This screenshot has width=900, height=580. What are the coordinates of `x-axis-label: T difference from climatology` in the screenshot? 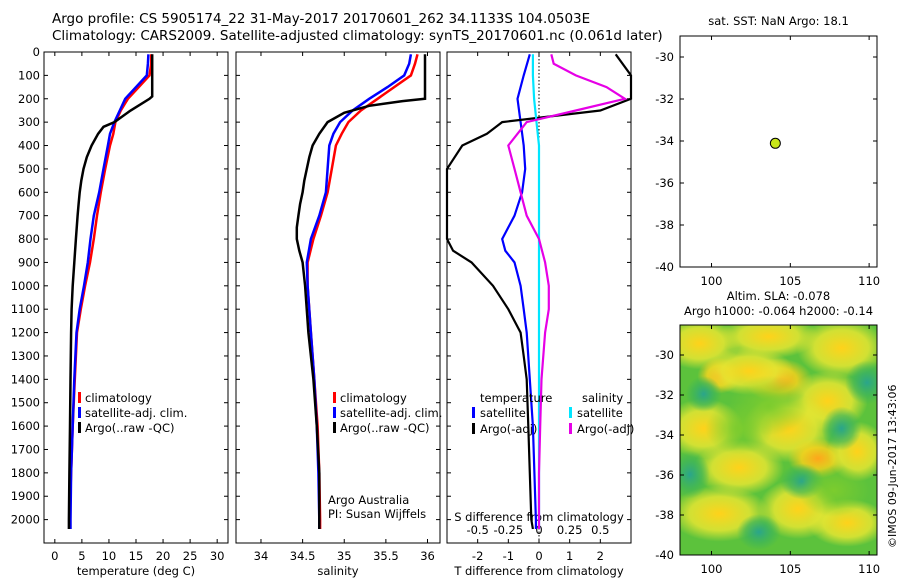 It's located at (538, 571).